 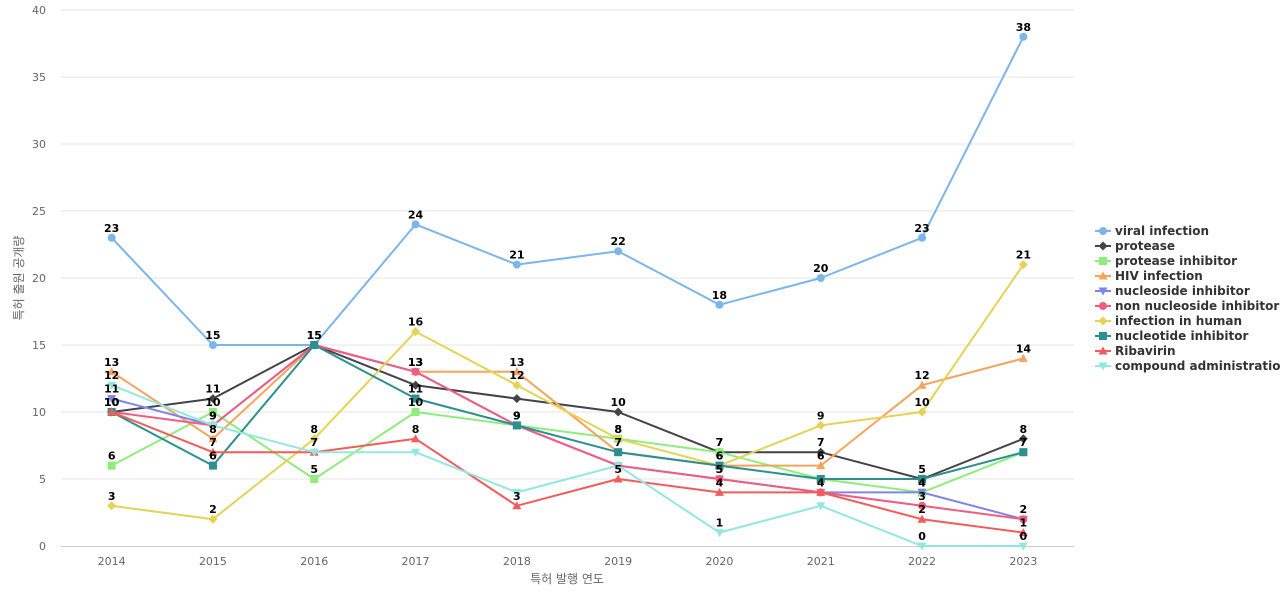 I want to click on x-tick-label: 2018, so click(x=517, y=561).